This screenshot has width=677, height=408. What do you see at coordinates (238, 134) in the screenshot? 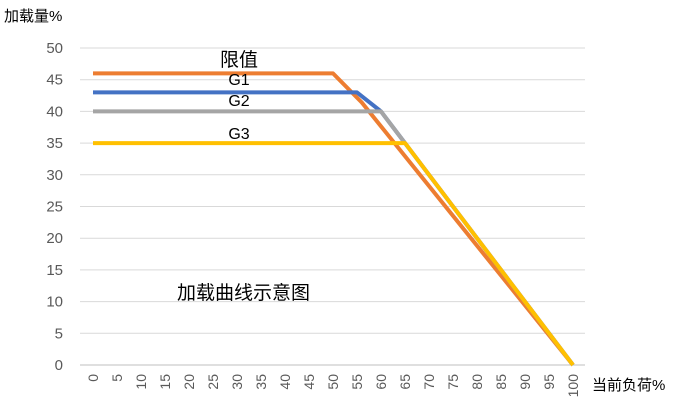
I see `annotation-label: G3` at bounding box center [238, 134].